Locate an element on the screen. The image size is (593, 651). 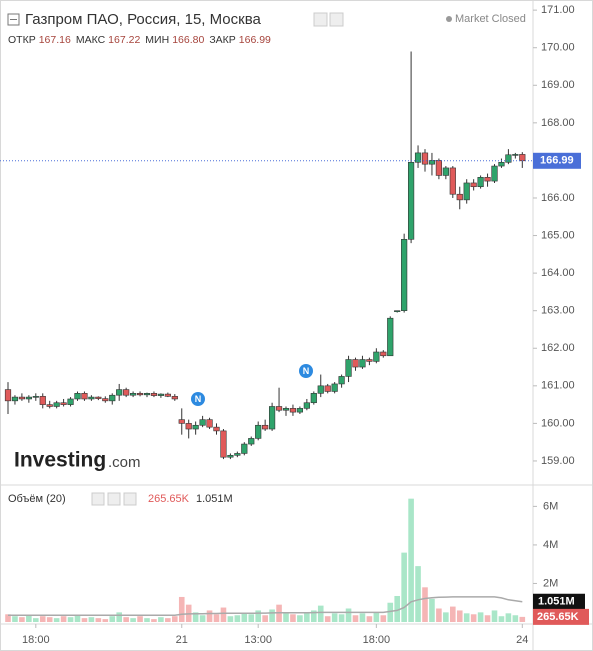
ma-label-box is located at coordinates (559, 601).